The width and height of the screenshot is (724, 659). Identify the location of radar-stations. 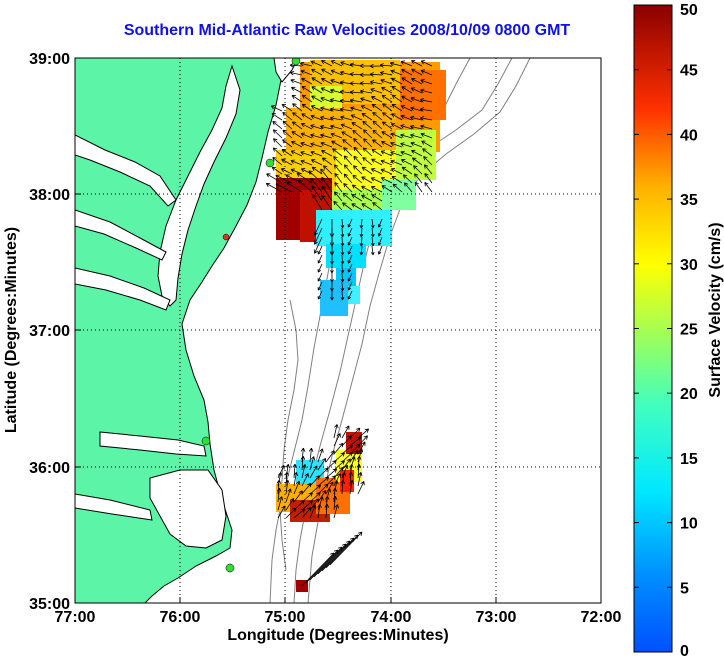
(251, 315).